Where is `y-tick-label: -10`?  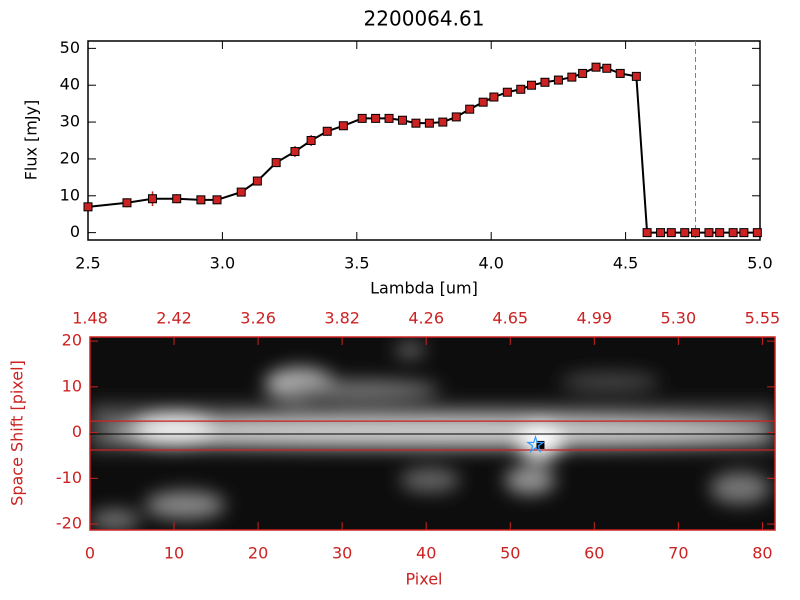 y-tick-label: -10 is located at coordinates (69, 477).